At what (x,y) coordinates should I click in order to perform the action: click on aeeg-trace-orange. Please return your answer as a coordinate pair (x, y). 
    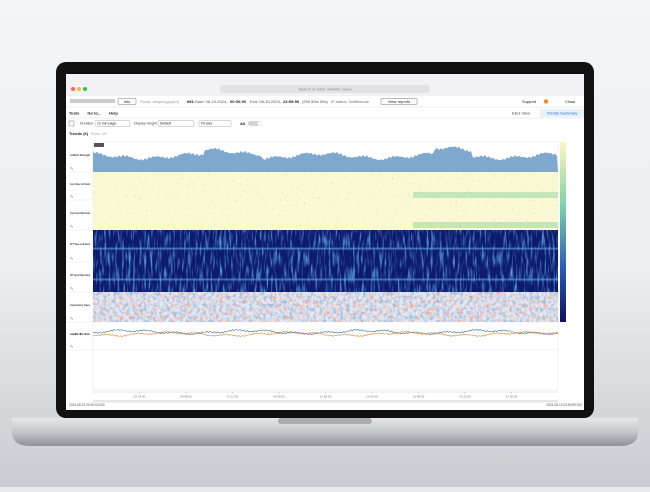
    Looking at the image, I should click on (325, 334).